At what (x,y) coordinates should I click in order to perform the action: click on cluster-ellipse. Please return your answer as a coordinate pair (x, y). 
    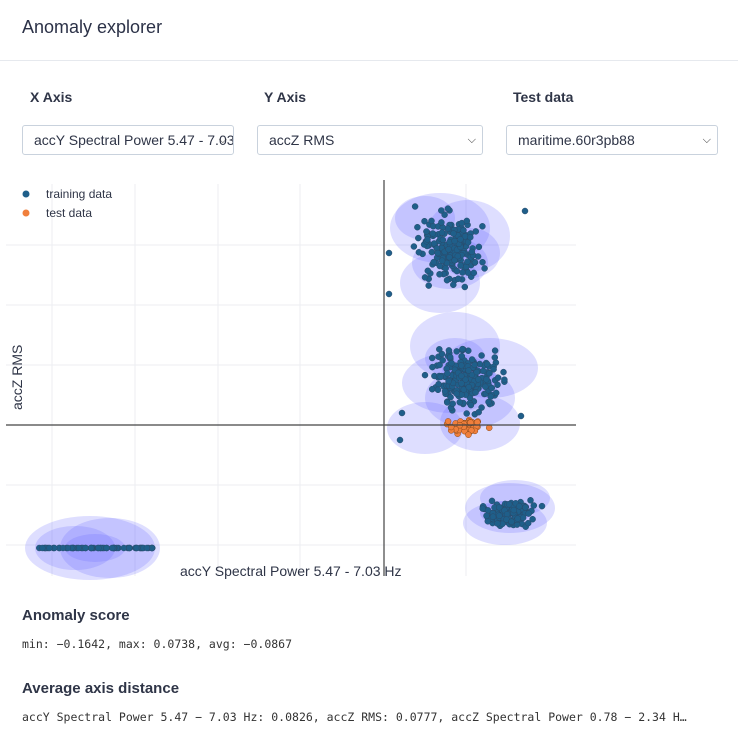
    Looking at the image, I should click on (425, 428).